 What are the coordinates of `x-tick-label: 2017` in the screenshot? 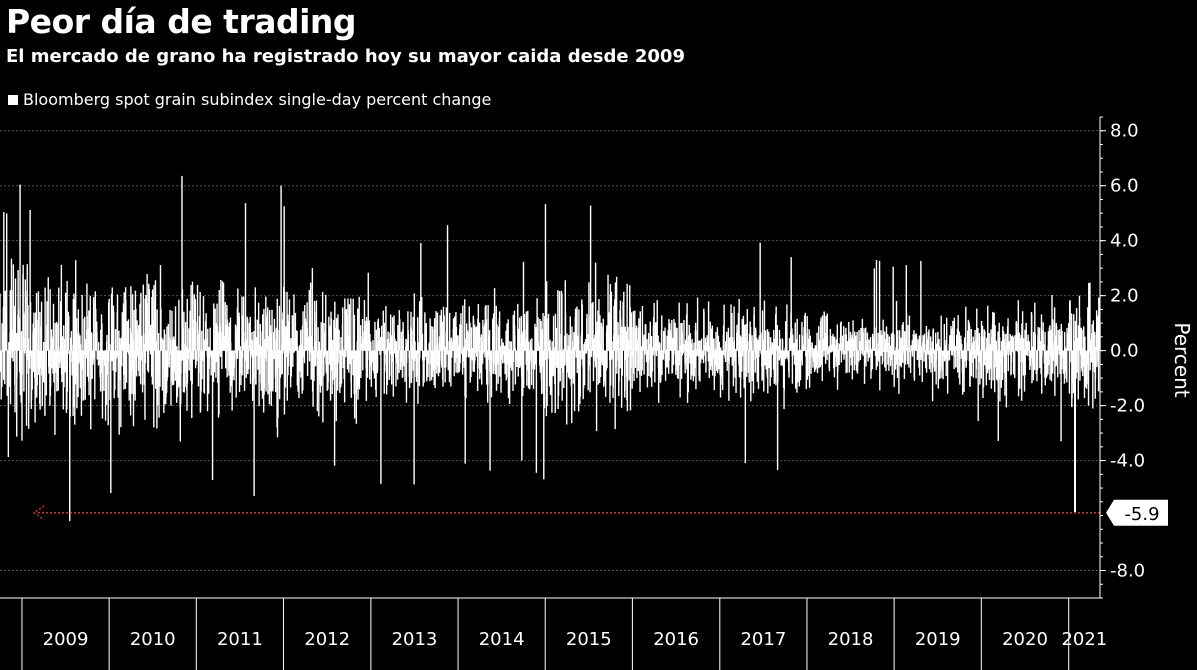 It's located at (763, 639).